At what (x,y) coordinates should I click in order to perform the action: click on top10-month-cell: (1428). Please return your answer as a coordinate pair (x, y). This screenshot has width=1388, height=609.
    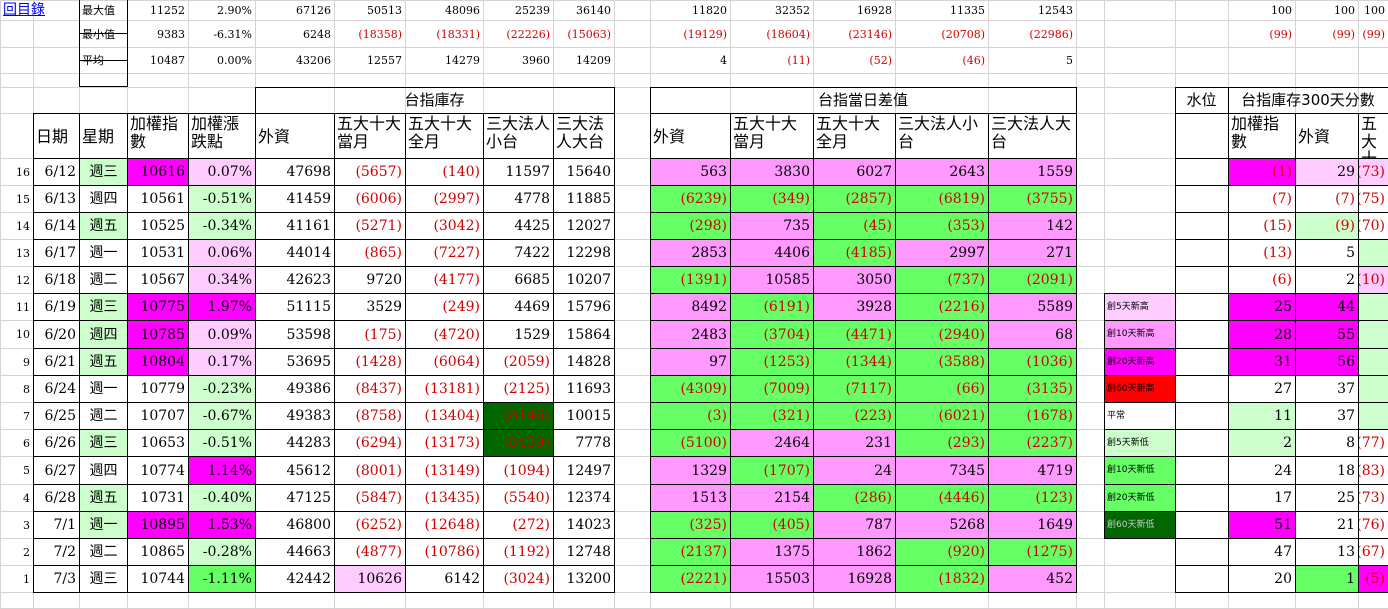
    Looking at the image, I should click on (378, 362).